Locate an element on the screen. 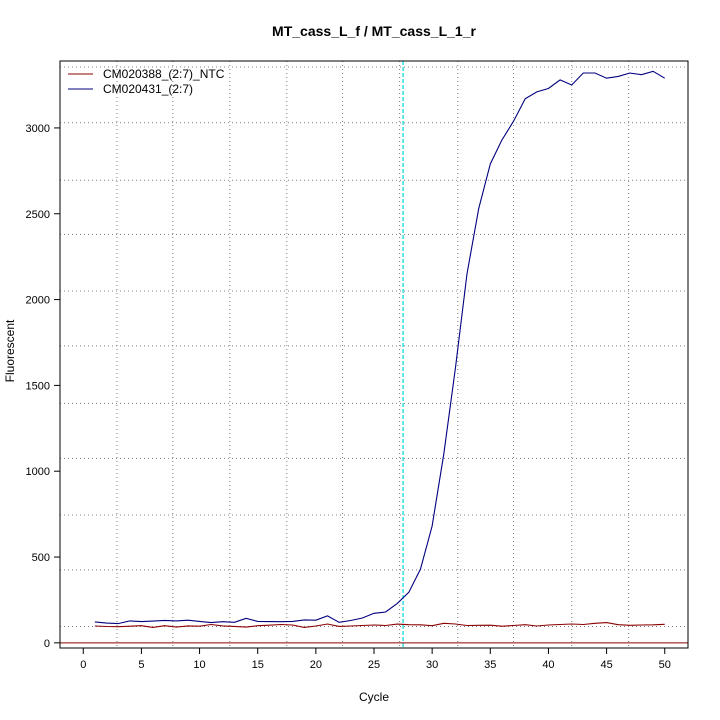 This screenshot has width=720, height=720. x-tick-label: 50 is located at coordinates (665, 665).